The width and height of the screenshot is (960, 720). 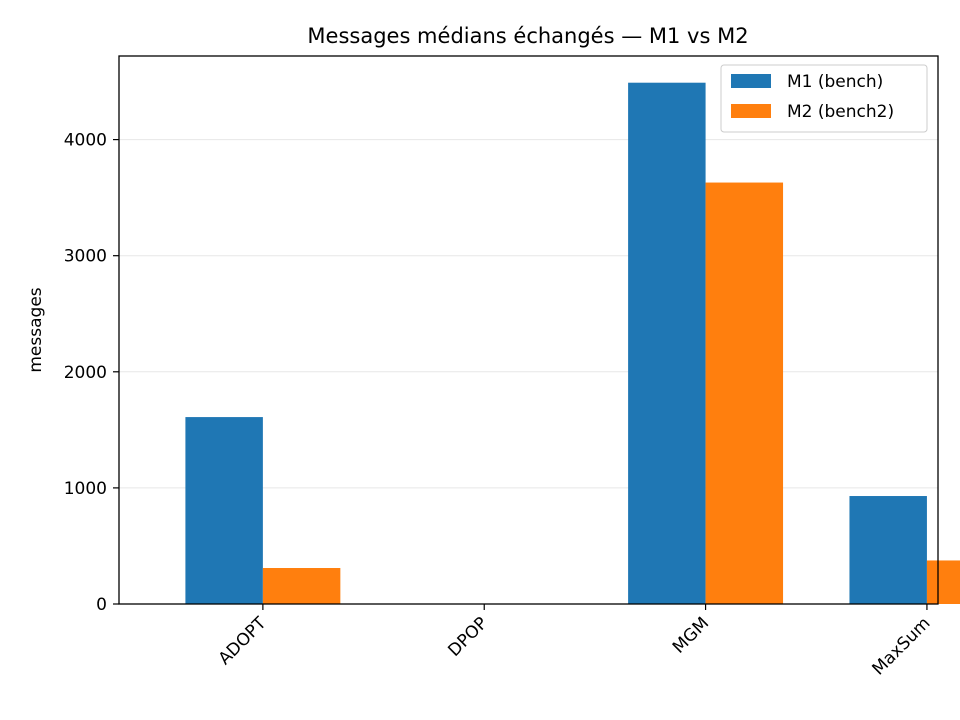 What do you see at coordinates (101, 605) in the screenshot?
I see `y-tick-label: 0` at bounding box center [101, 605].